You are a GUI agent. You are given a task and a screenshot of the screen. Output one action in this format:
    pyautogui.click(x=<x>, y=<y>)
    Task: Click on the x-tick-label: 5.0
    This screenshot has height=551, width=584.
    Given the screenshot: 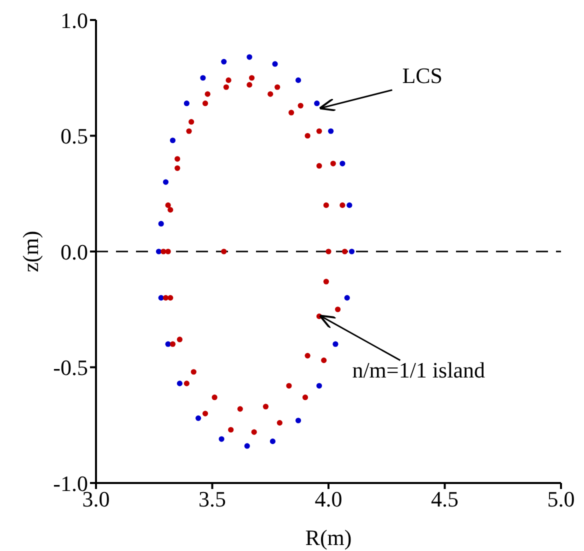 What is the action you would take?
    pyautogui.click(x=561, y=499)
    